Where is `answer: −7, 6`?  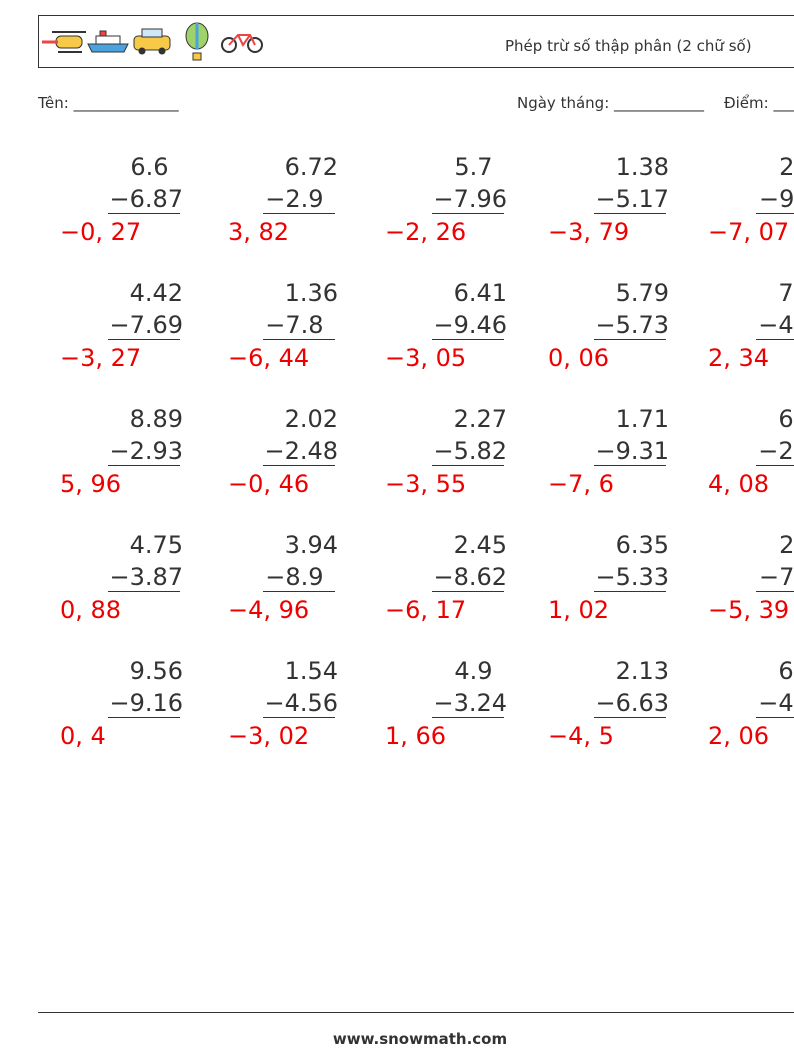
answer: −7, 6 is located at coordinates (581, 484).